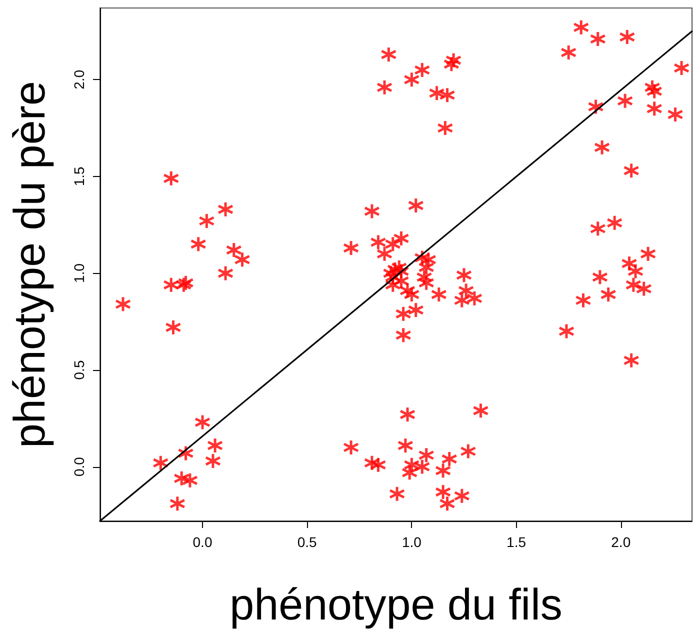 The width and height of the screenshot is (693, 633). I want to click on x-tick-label: 2.0, so click(621, 542).